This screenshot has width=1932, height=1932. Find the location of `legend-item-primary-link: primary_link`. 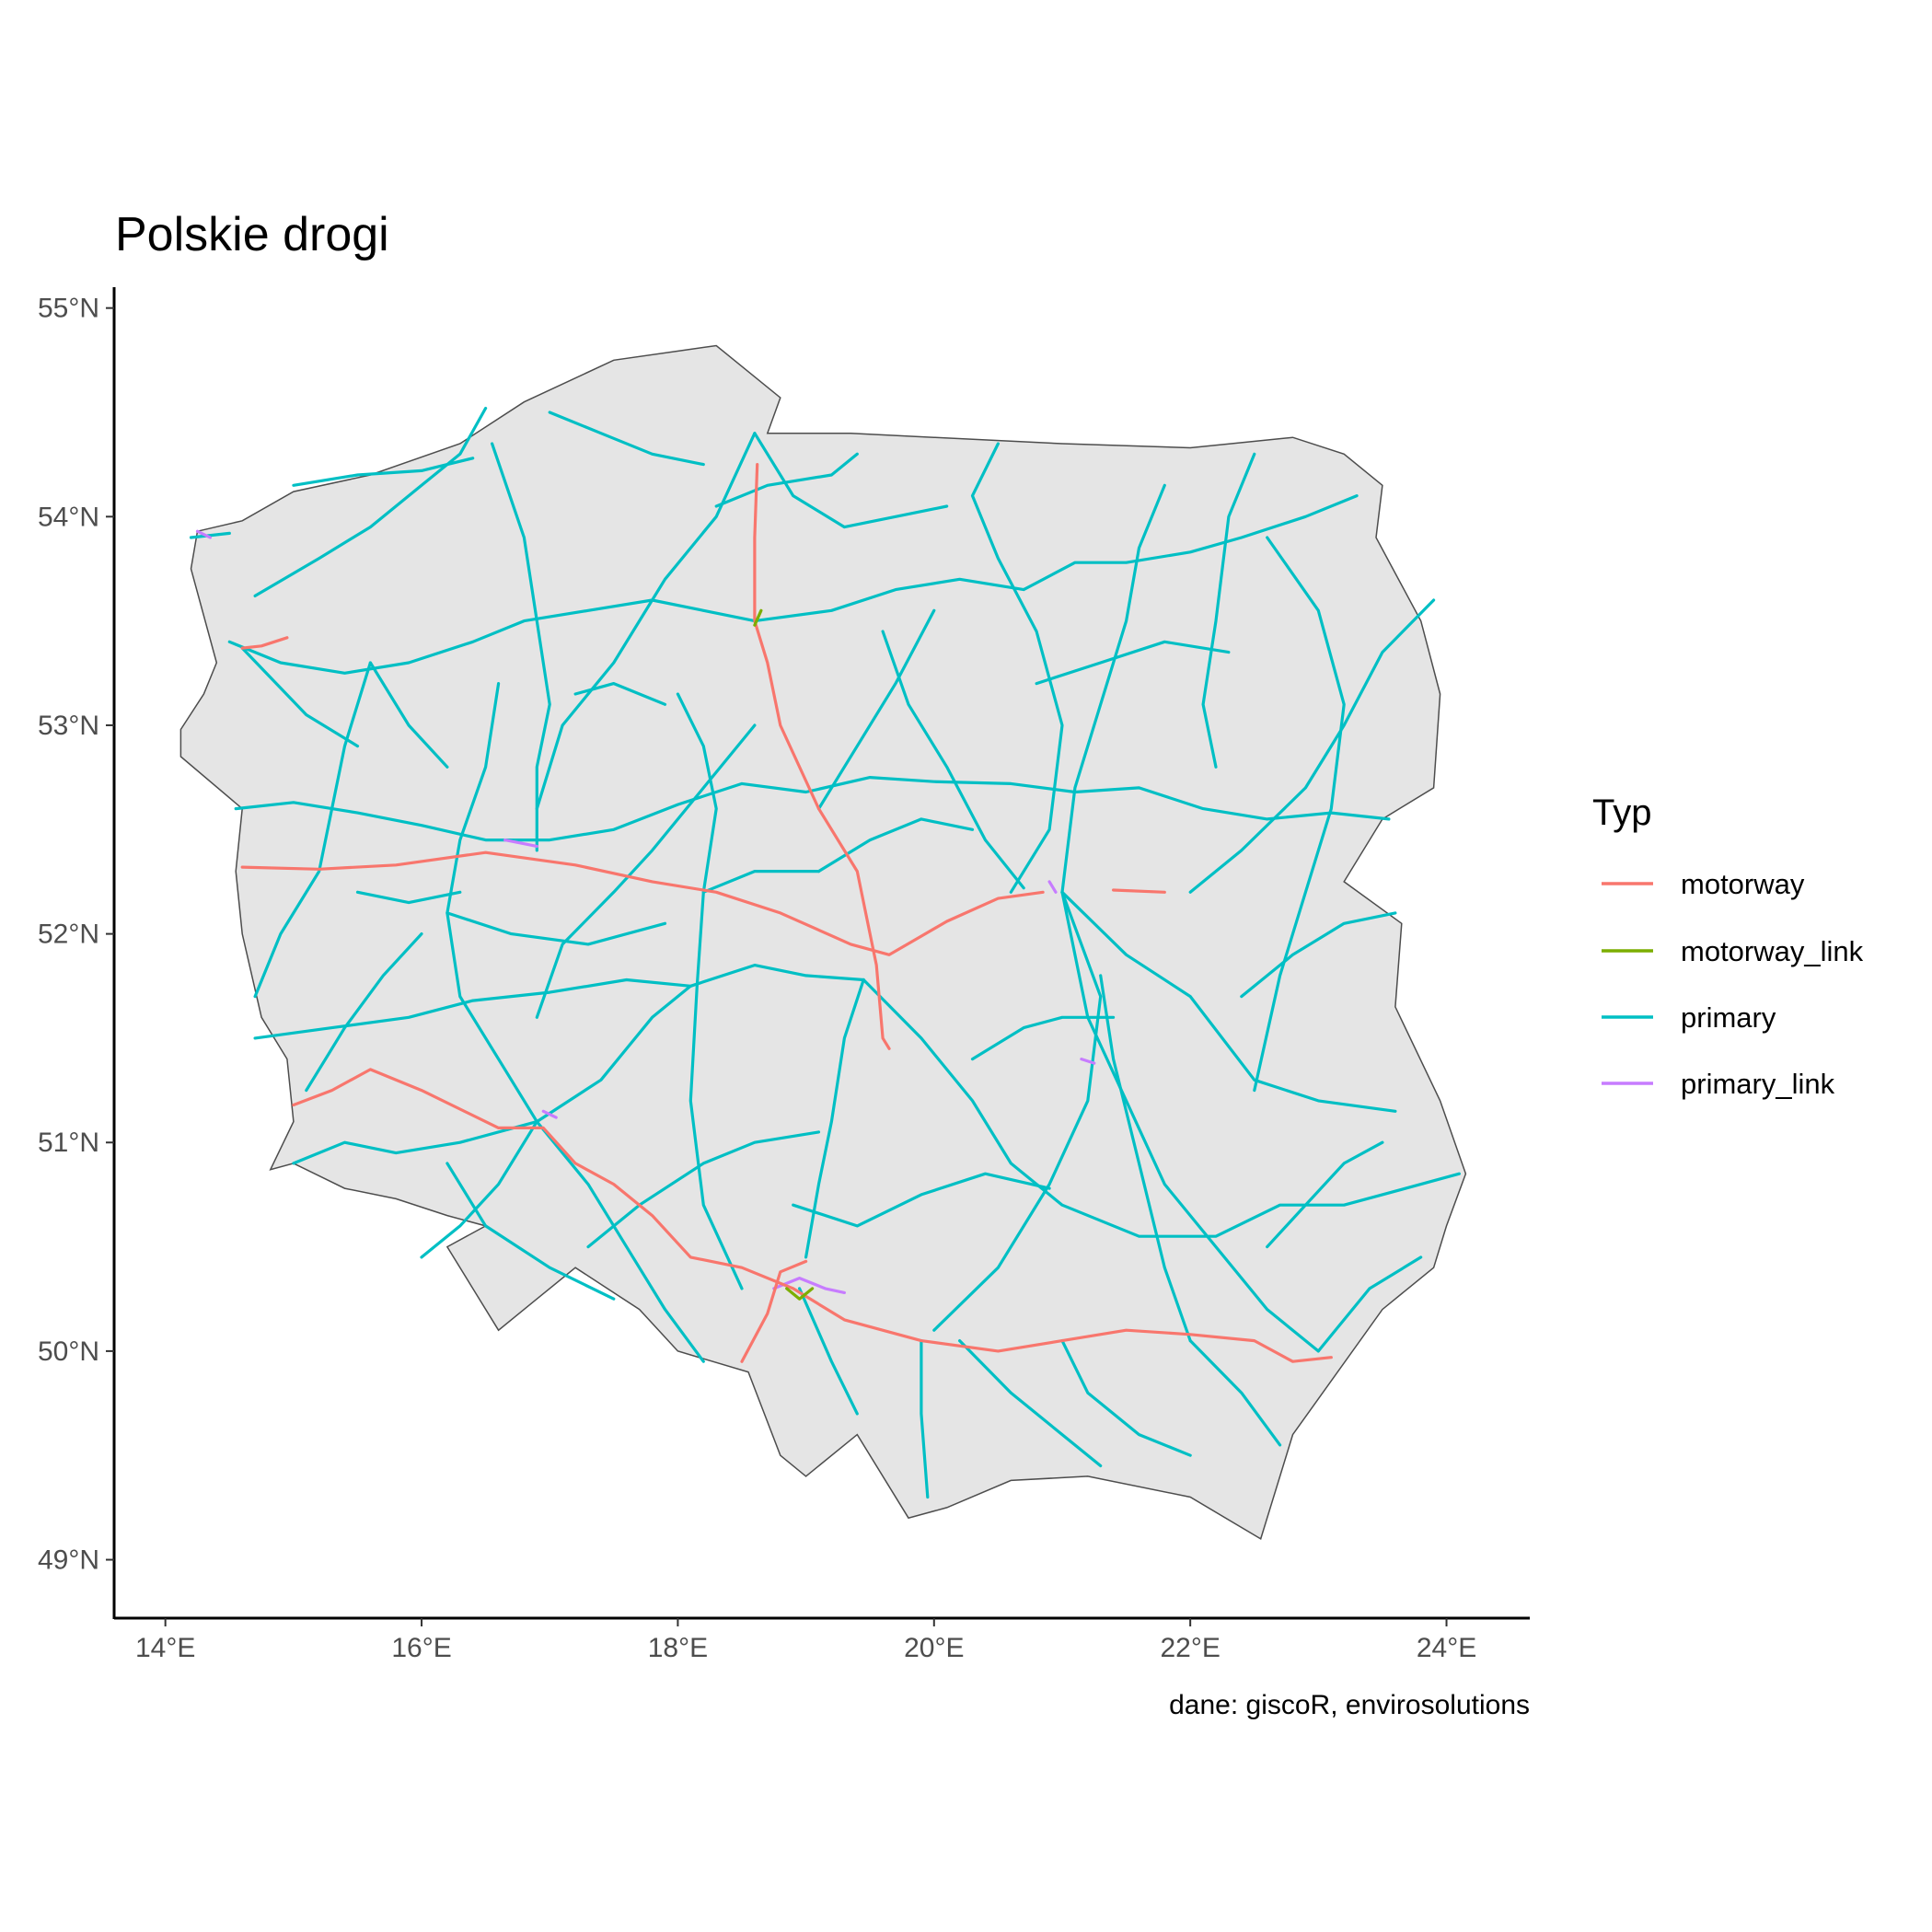

legend-item-primary-link: primary_link is located at coordinates (1719, 1084).